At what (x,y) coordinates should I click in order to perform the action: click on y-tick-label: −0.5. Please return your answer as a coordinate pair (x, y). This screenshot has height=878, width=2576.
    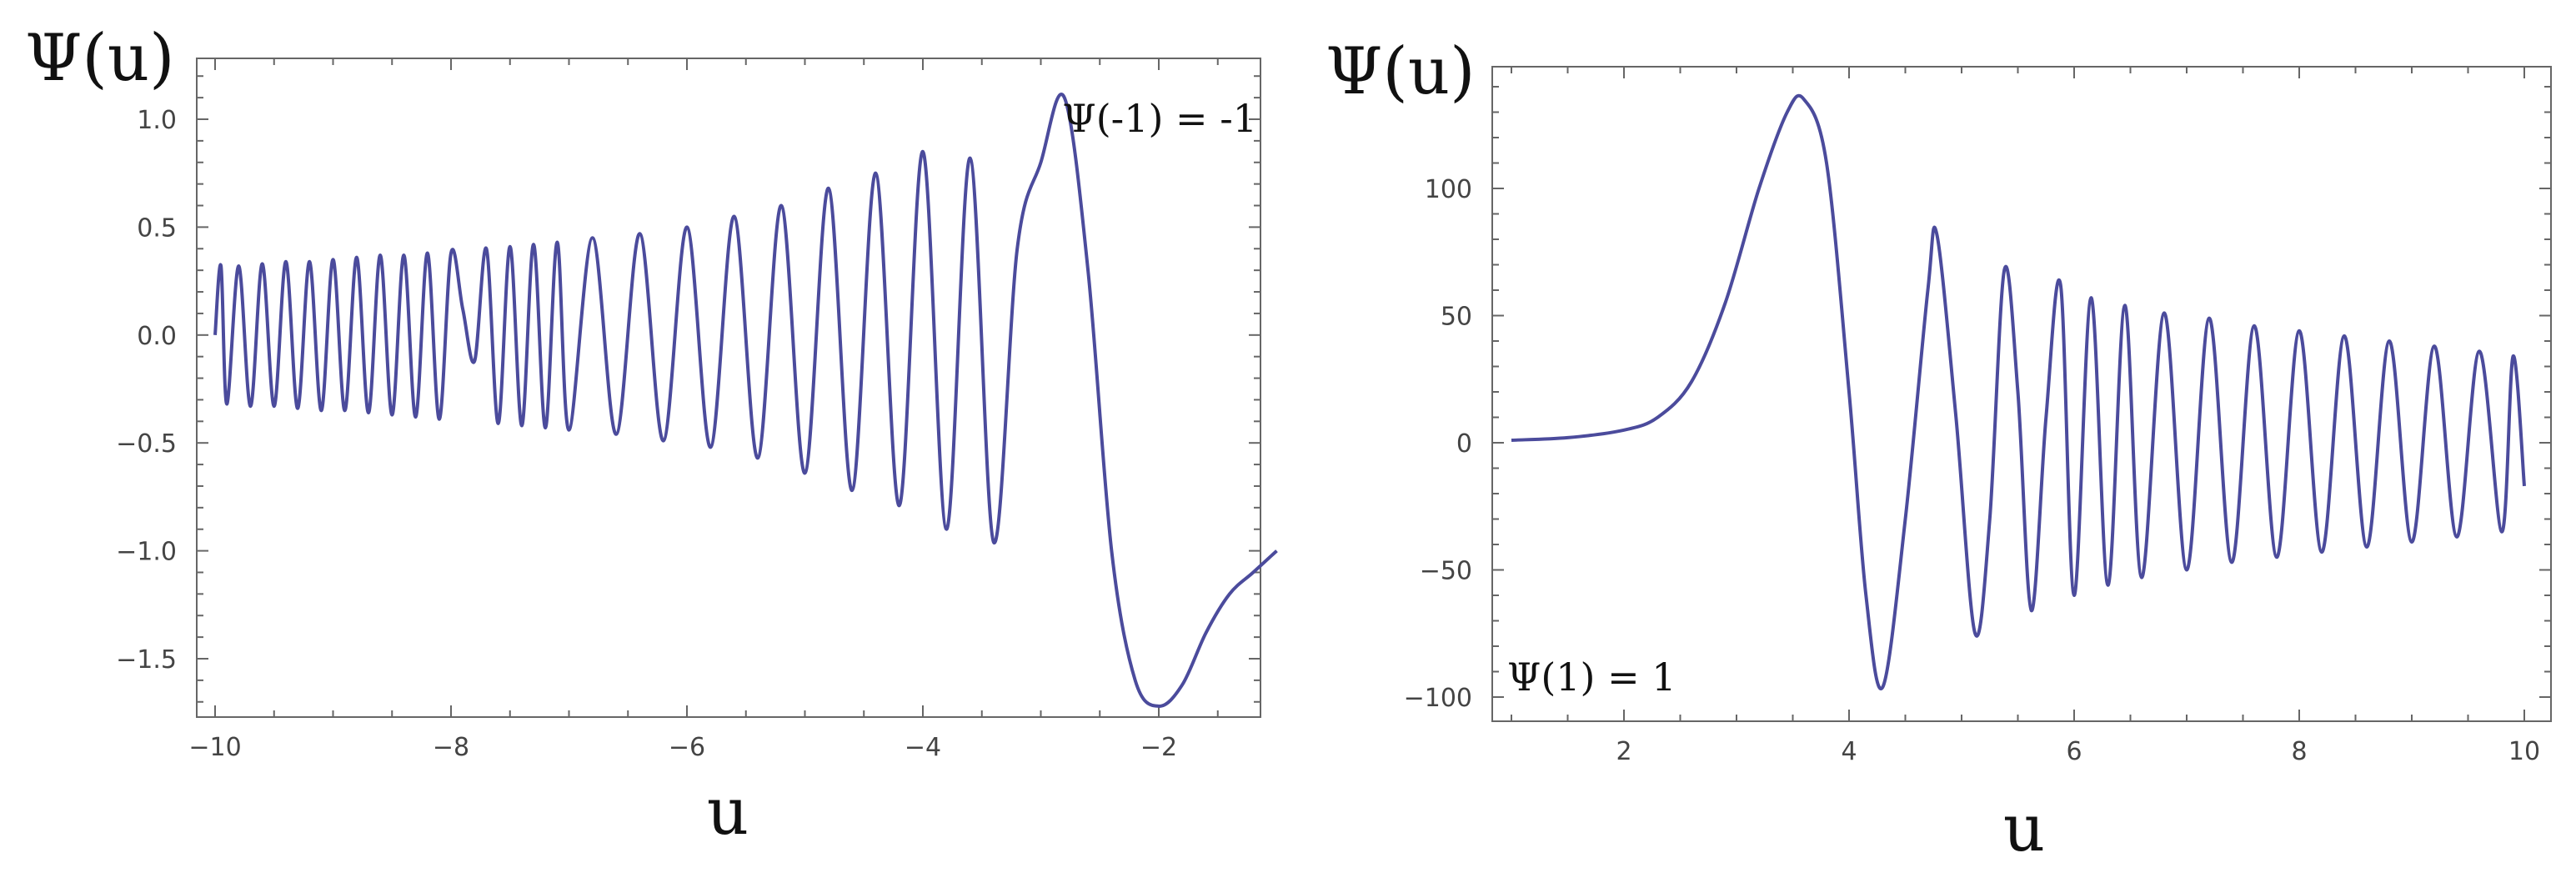
    Looking at the image, I should click on (146, 444).